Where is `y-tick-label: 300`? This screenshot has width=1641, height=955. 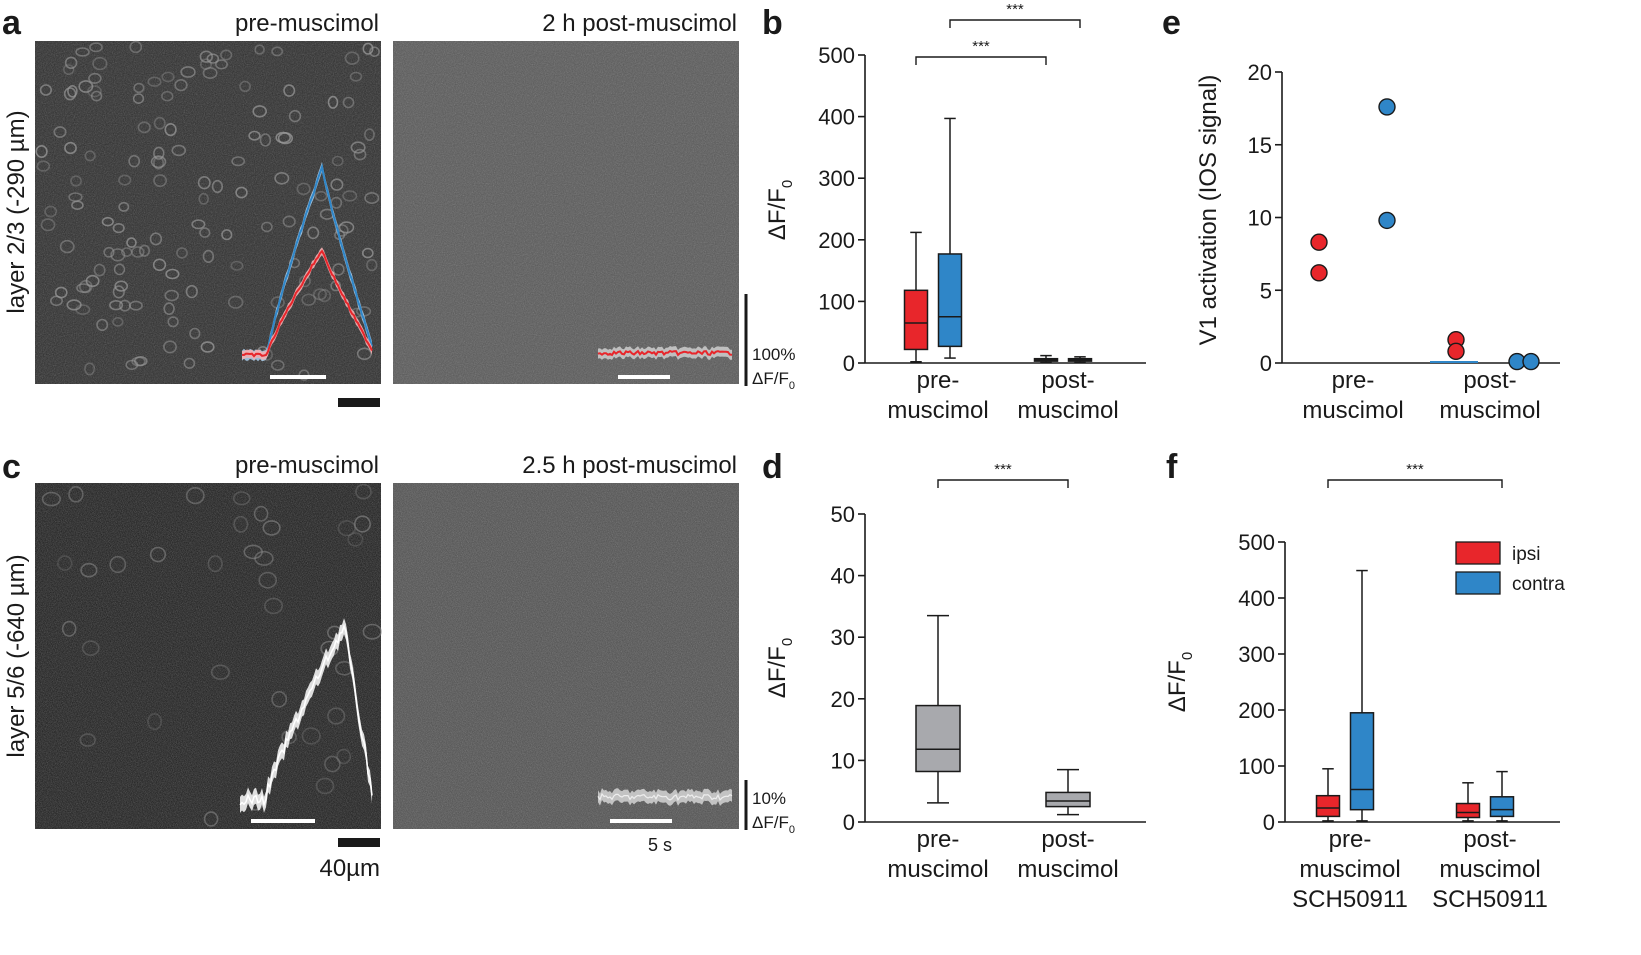 y-tick-label: 300 is located at coordinates (836, 178).